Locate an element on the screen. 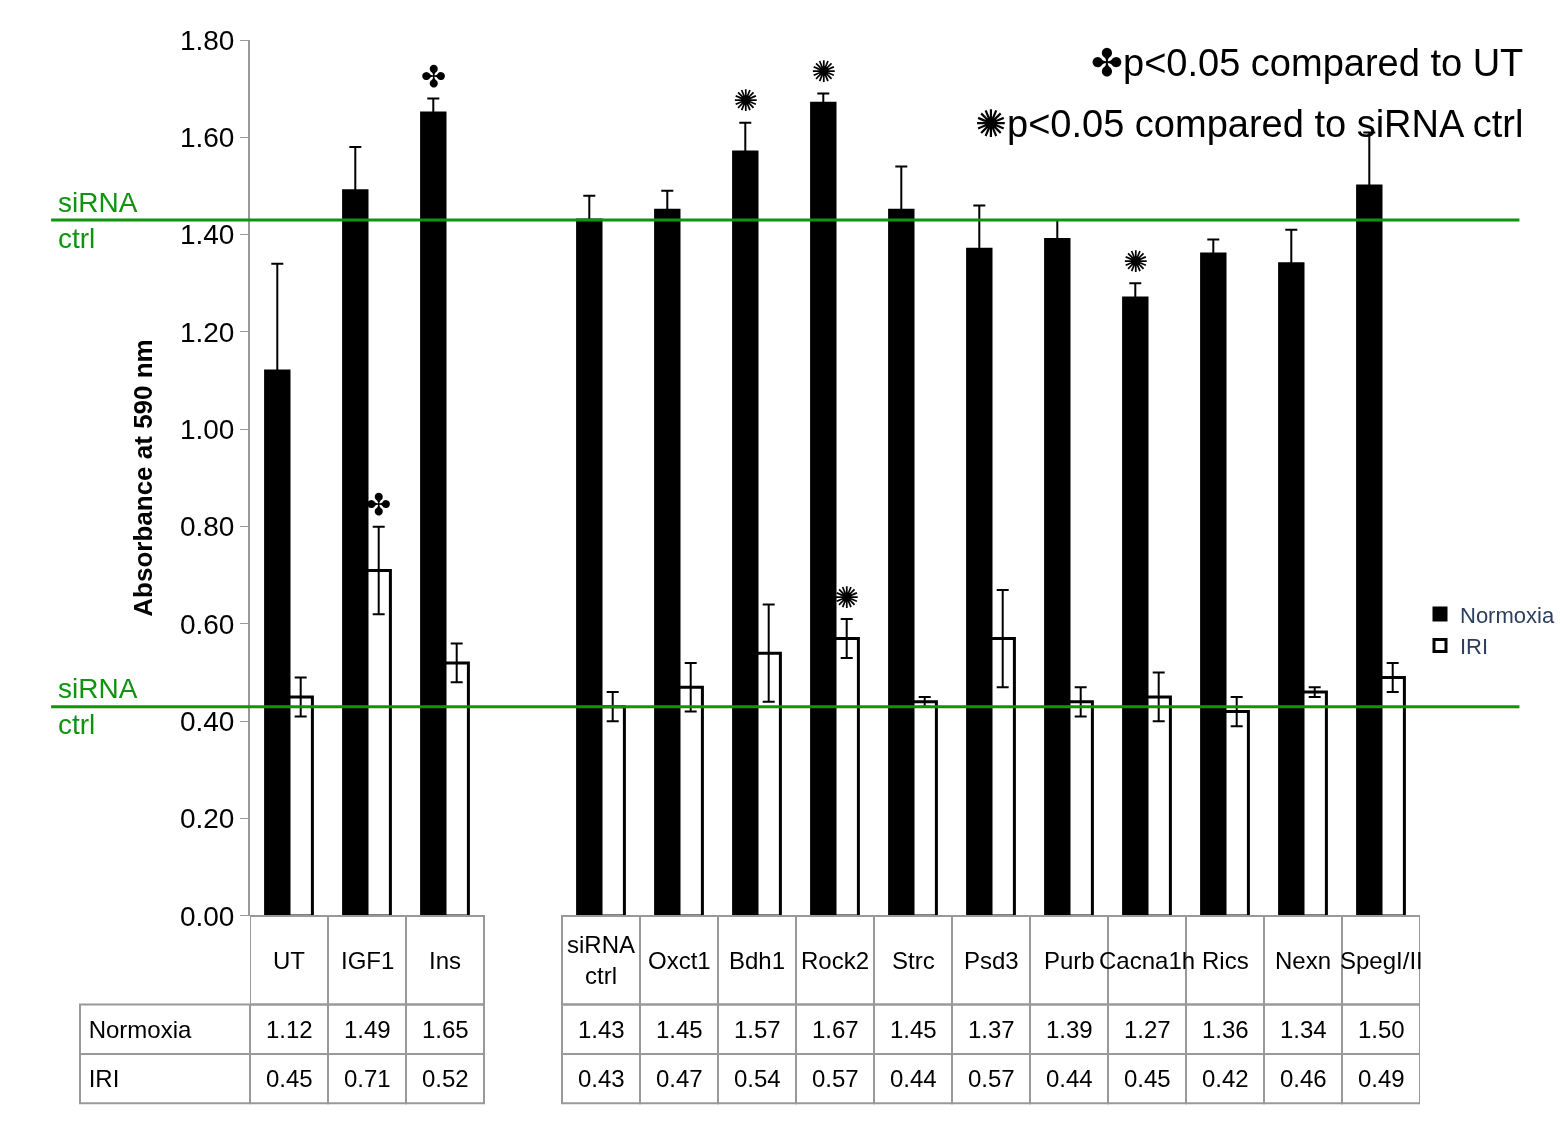 The width and height of the screenshot is (1560, 1129). data-label: 0.49 is located at coordinates (1381, 1078).